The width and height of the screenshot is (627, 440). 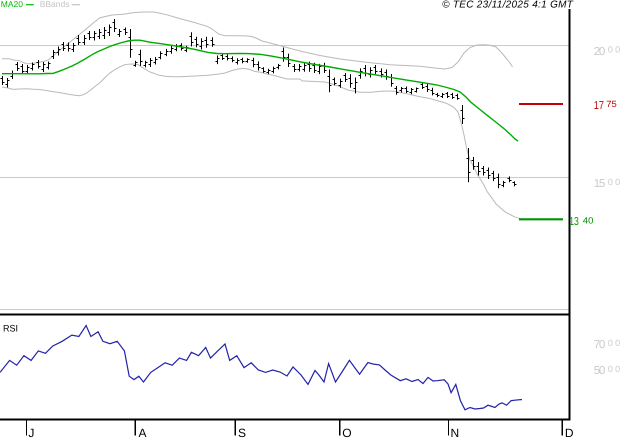 I want to click on svg-text: D, so click(x=569, y=433).